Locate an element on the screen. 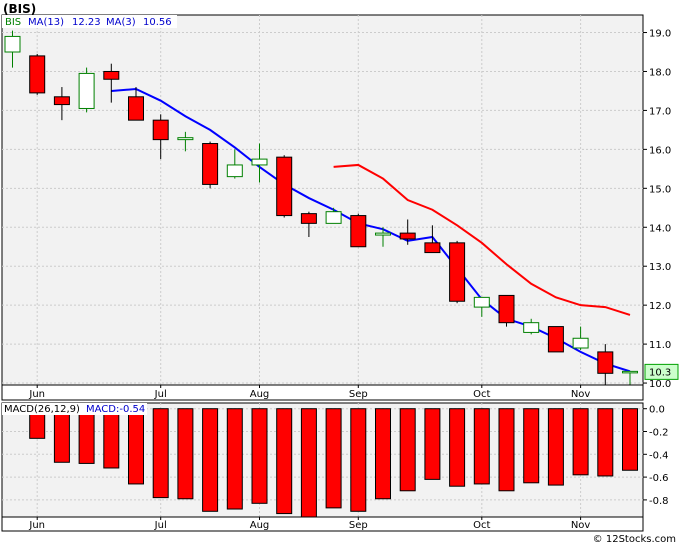 This screenshot has width=680, height=546. macd-y-tick-label: -0.4 is located at coordinates (659, 455).